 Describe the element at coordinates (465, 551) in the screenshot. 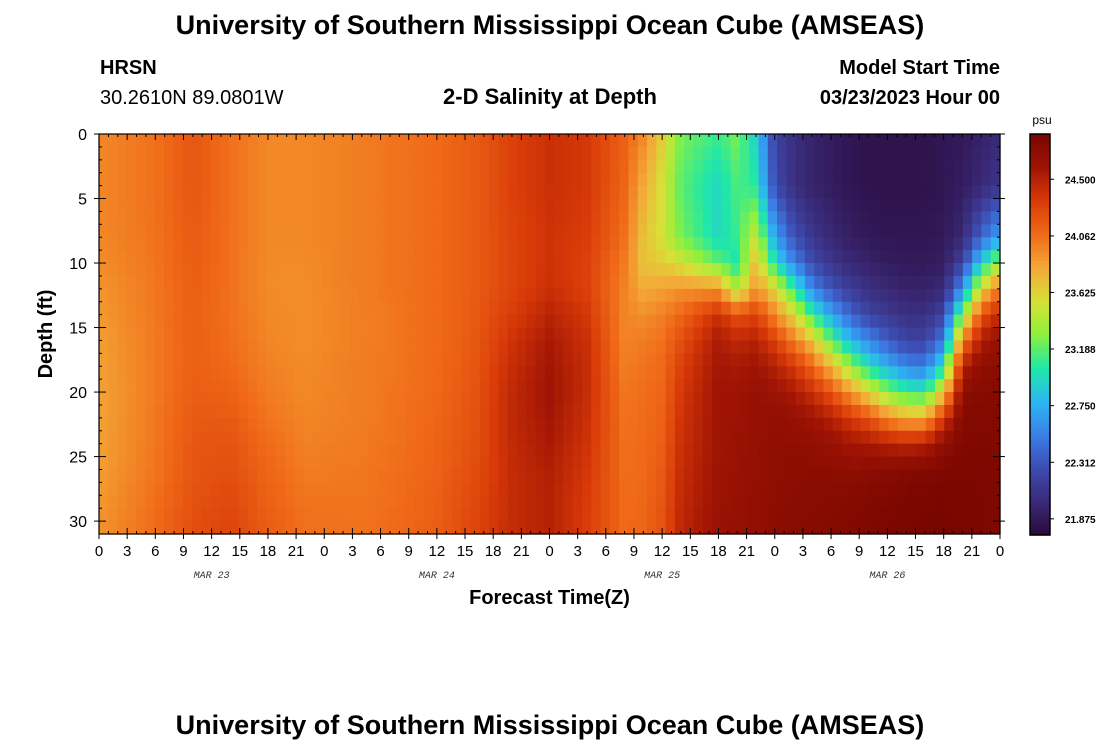

I see `x-tick-label: 15` at that location.